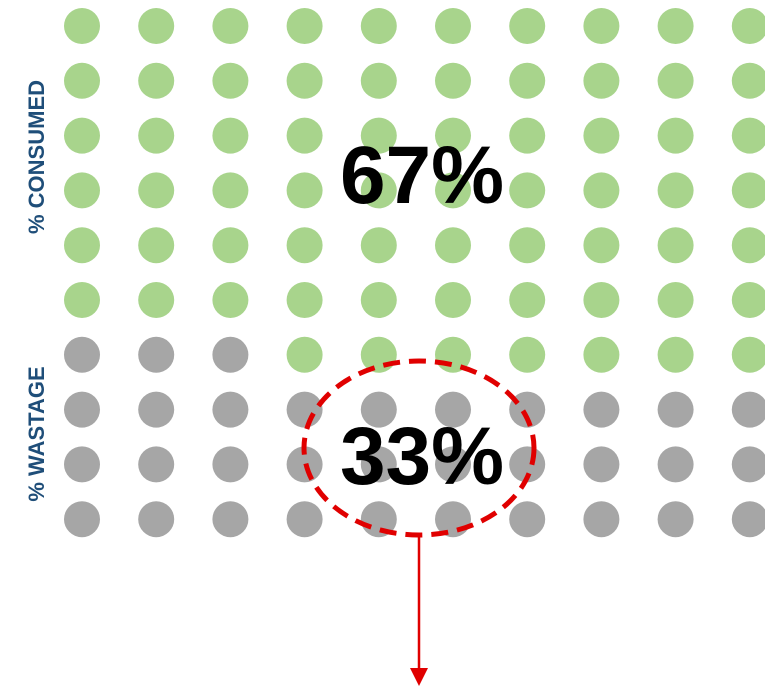 The height and width of the screenshot is (686, 765). What do you see at coordinates (36, 157) in the screenshot?
I see `consumed-axis-label: % CONSUMED` at bounding box center [36, 157].